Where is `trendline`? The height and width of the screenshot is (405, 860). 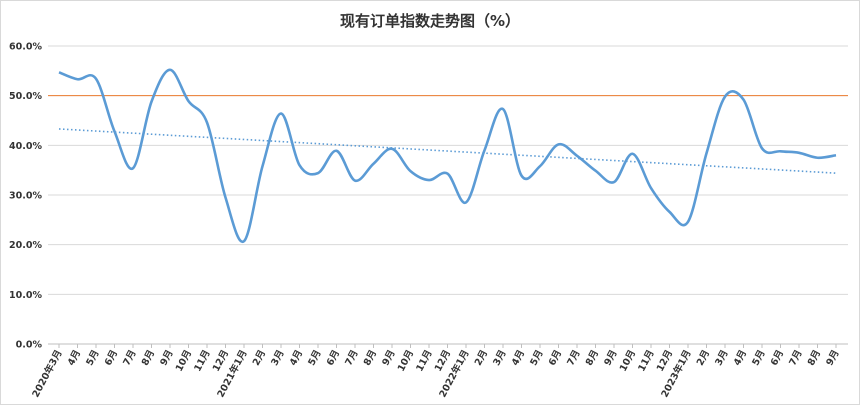 trendline is located at coordinates (447, 151).